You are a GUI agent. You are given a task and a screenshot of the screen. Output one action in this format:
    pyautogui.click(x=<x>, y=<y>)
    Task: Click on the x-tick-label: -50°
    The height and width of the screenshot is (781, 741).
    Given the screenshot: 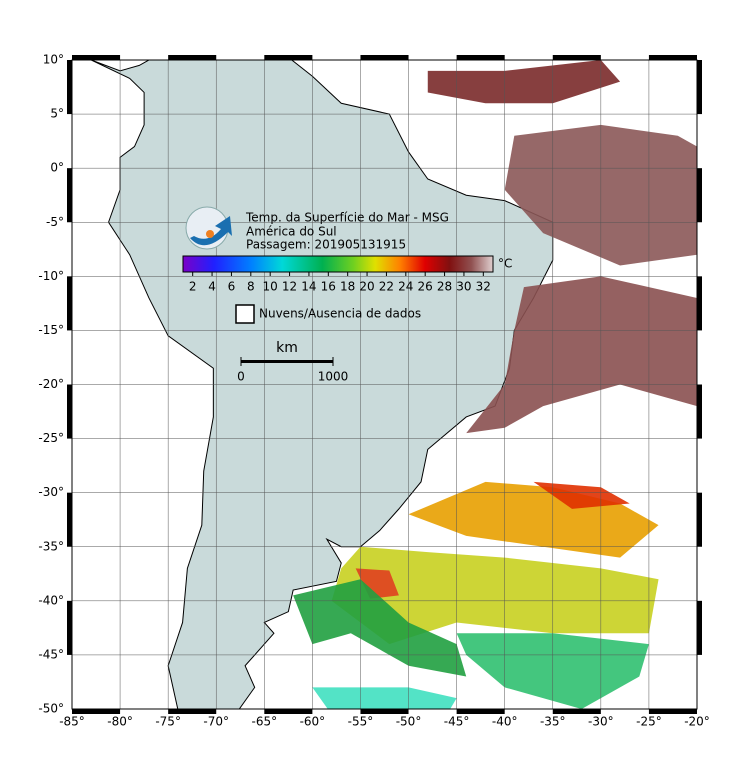 What is the action you would take?
    pyautogui.click(x=409, y=722)
    